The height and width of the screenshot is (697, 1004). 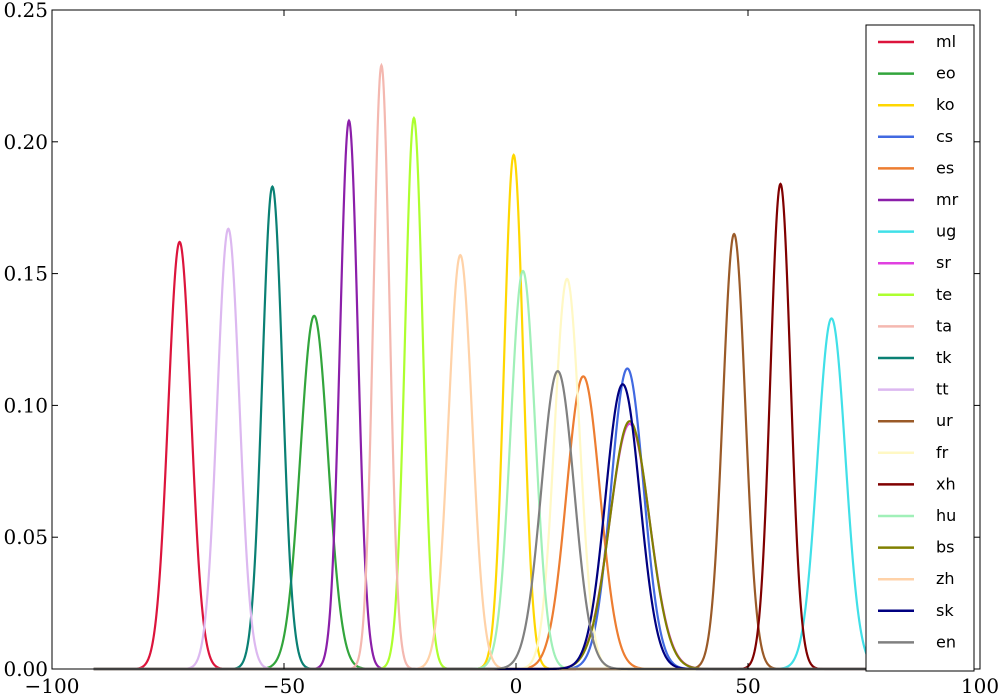 I want to click on legend-label-mr: mr, so click(x=947, y=199).